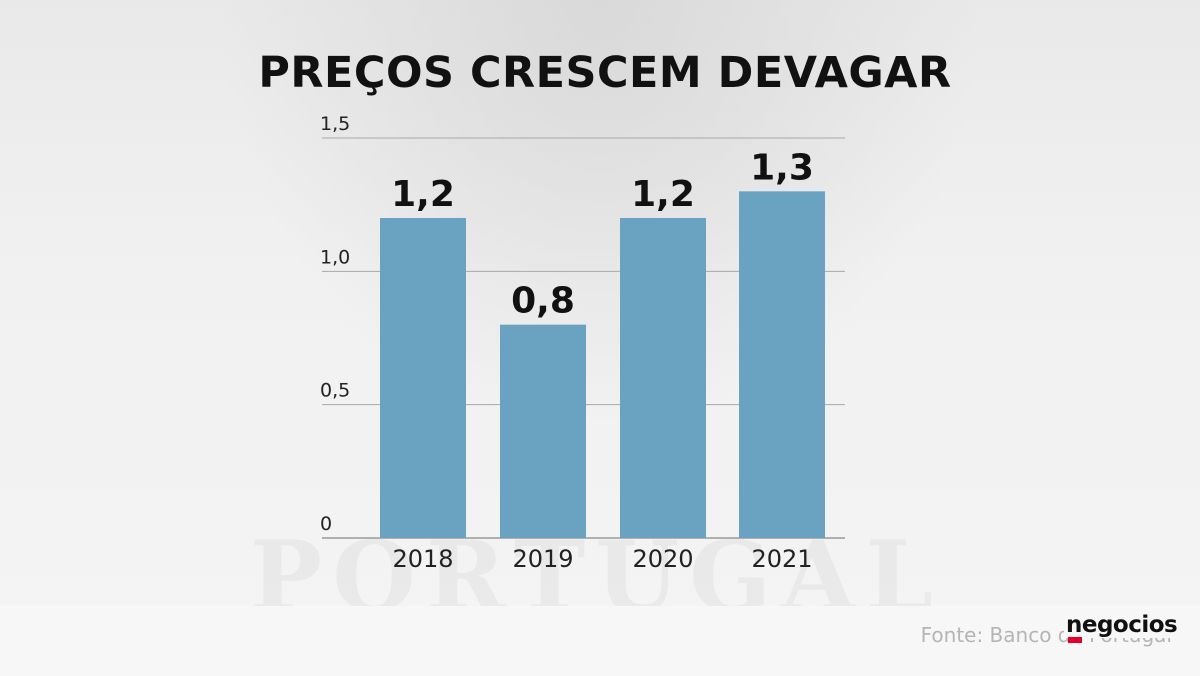 The height and width of the screenshot is (676, 1200). What do you see at coordinates (423, 378) in the screenshot?
I see `bar-2018` at bounding box center [423, 378].